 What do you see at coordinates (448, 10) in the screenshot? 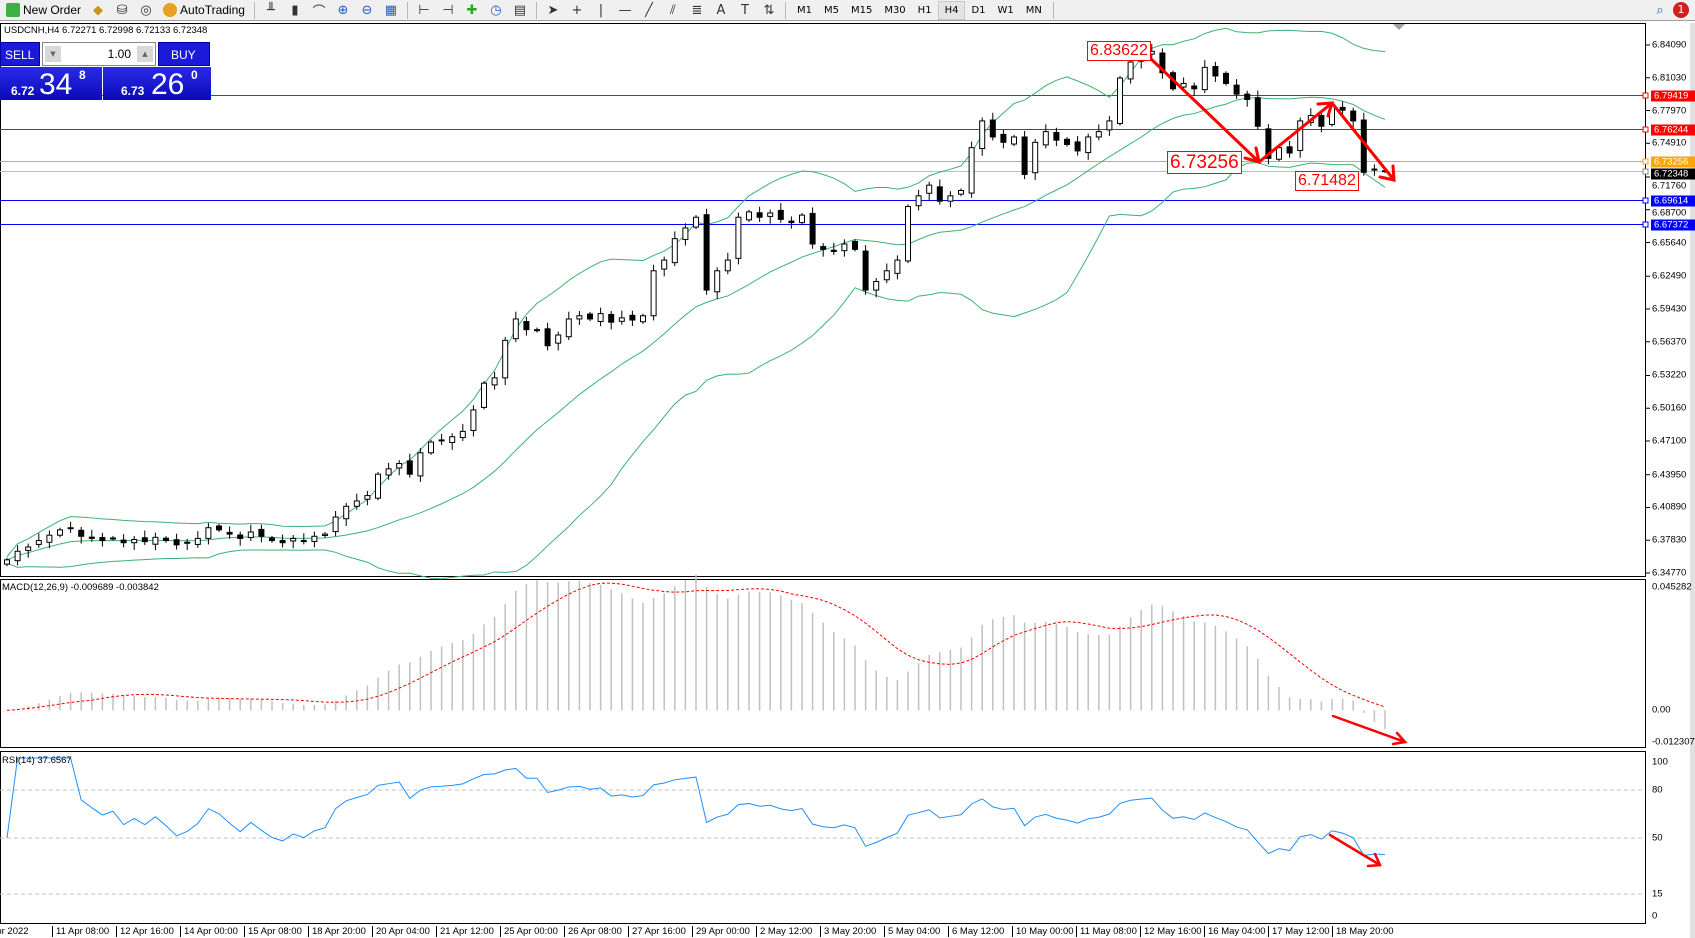
I see `chart-shift-icon: ⊣` at bounding box center [448, 10].